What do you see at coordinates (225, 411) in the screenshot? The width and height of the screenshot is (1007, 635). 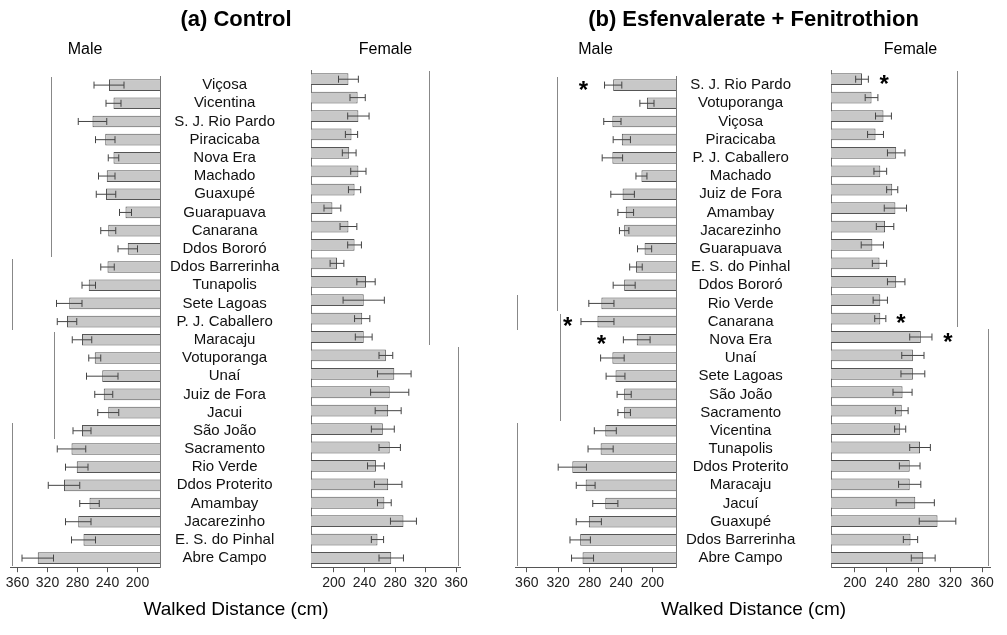 I see `y-tick-label: Jacui` at bounding box center [225, 411].